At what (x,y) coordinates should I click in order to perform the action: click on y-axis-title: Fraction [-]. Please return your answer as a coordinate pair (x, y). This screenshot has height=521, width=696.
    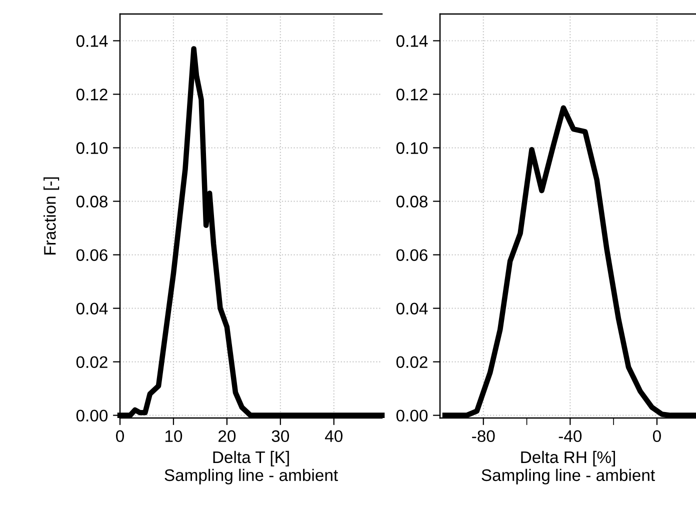
    Looking at the image, I should click on (52, 215).